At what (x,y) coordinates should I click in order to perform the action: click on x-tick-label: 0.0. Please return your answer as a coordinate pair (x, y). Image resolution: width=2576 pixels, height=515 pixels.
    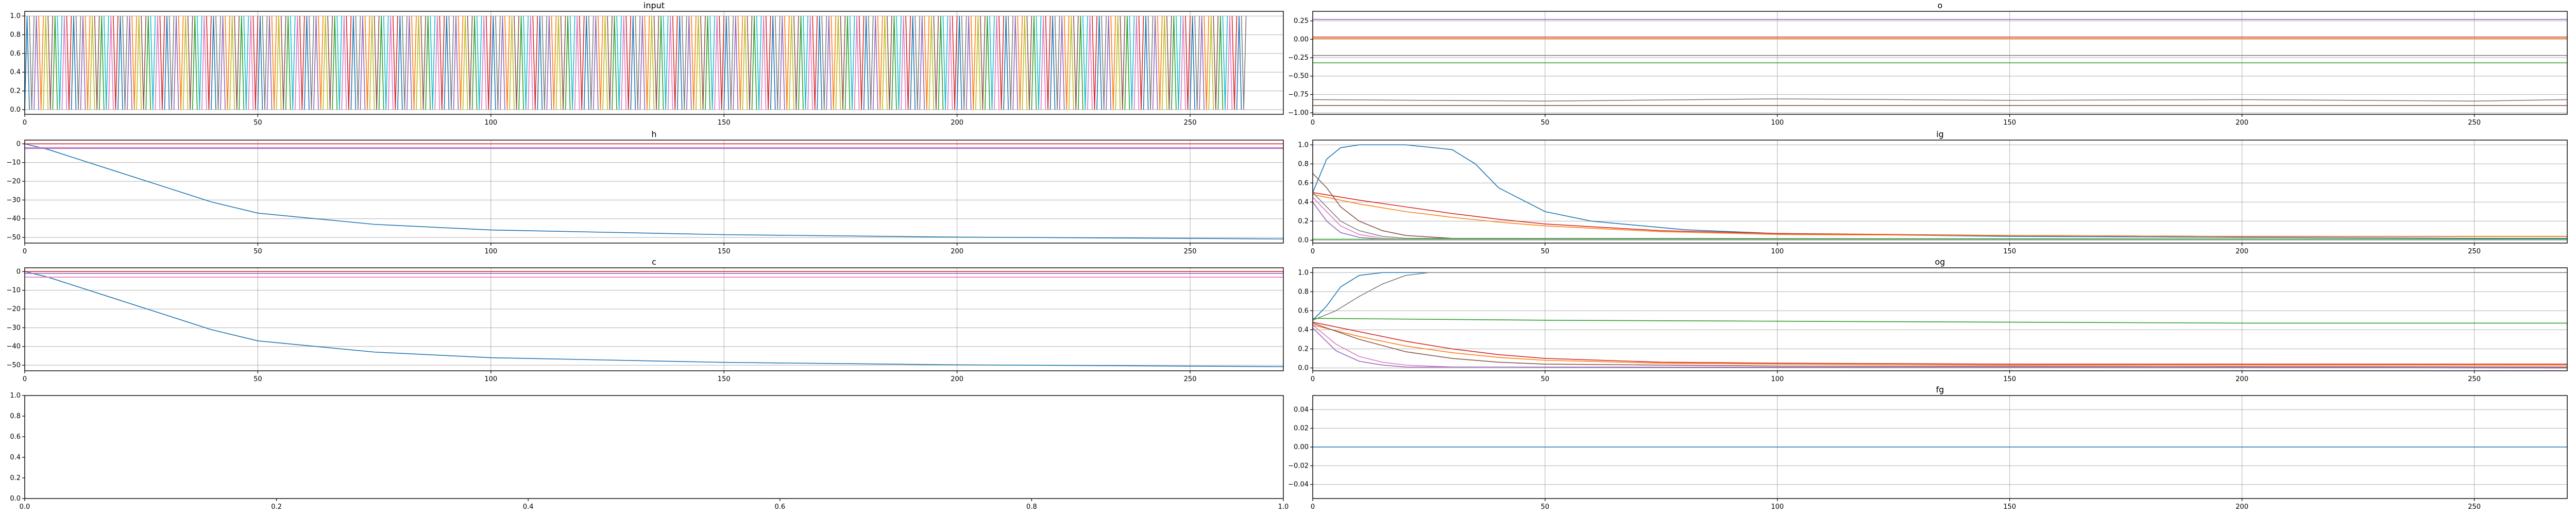
    Looking at the image, I should click on (25, 507).